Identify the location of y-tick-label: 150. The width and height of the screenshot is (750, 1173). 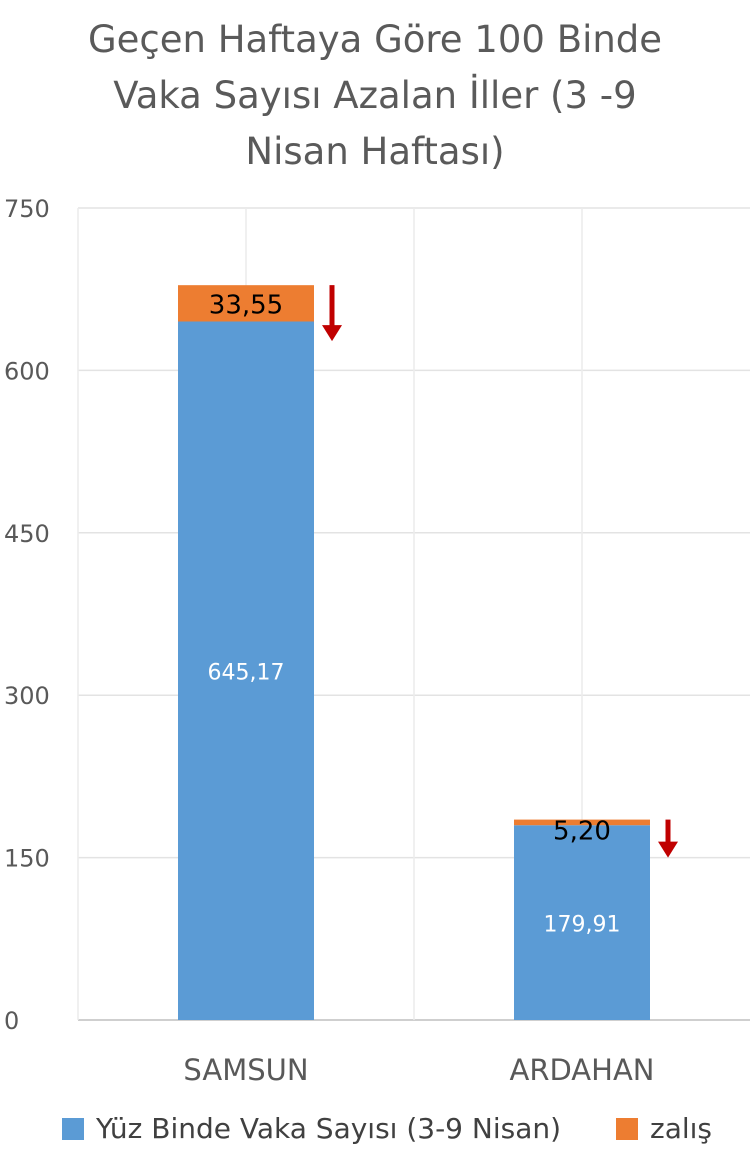
(27, 859).